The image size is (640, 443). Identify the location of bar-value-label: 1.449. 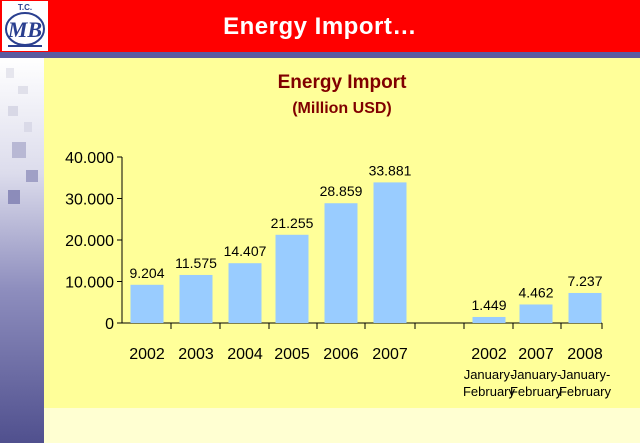
(488, 305).